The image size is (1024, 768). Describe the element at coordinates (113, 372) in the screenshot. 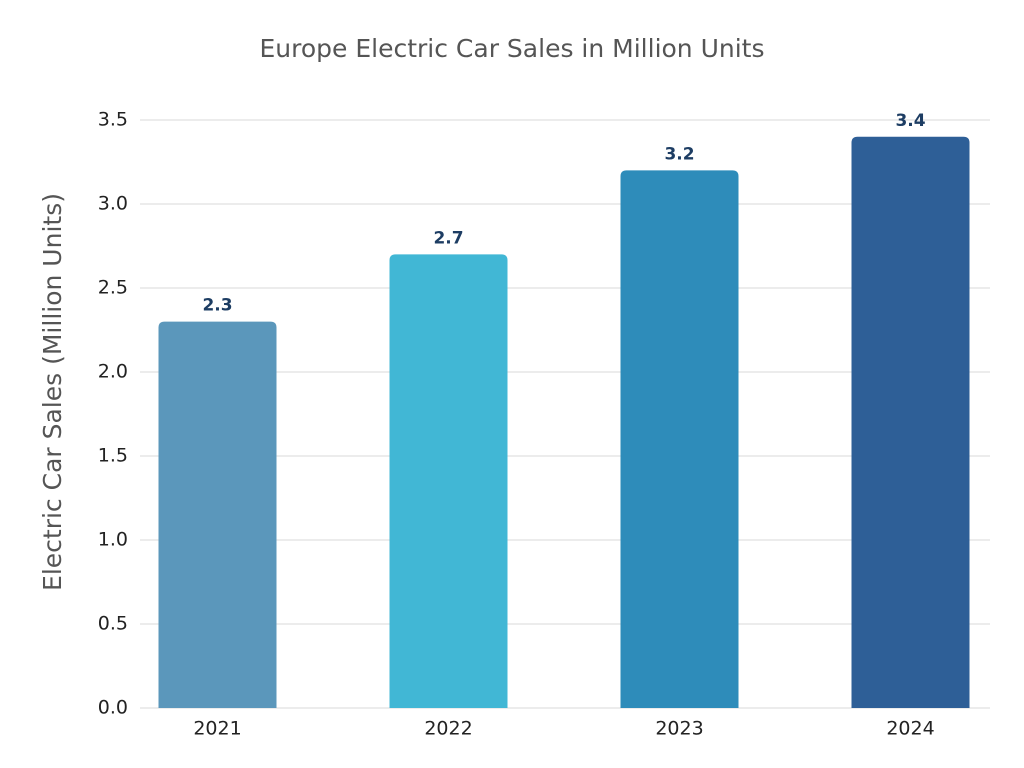

I see `y-tick-label: 2.0` at that location.